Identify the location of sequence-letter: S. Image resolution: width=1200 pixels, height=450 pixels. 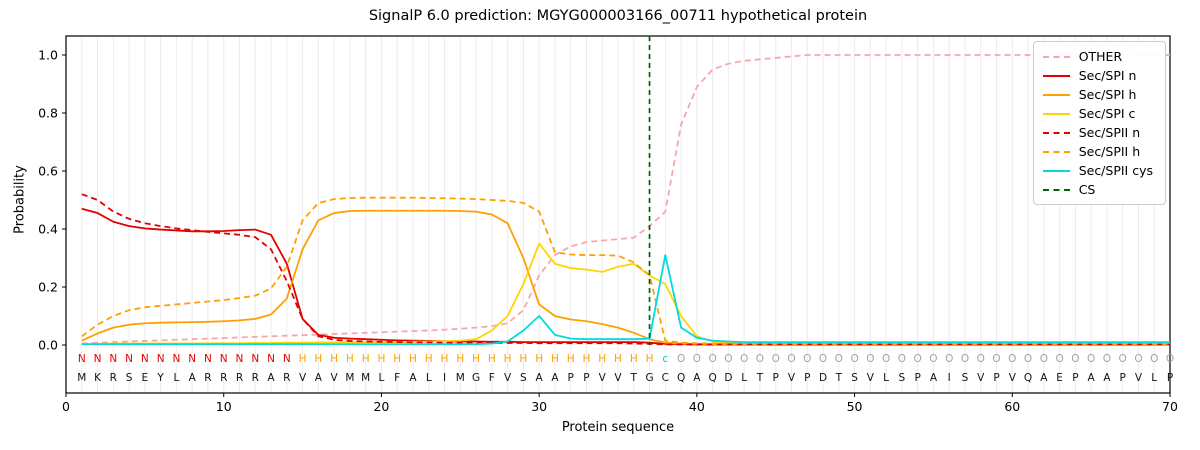
(129, 378).